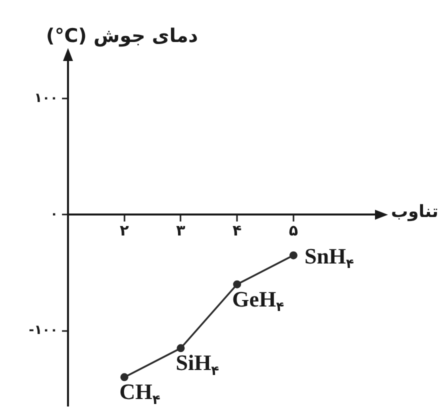 The height and width of the screenshot is (418, 441). Describe the element at coordinates (54, 214) in the screenshot. I see `y-tick-label: ۰` at that location.